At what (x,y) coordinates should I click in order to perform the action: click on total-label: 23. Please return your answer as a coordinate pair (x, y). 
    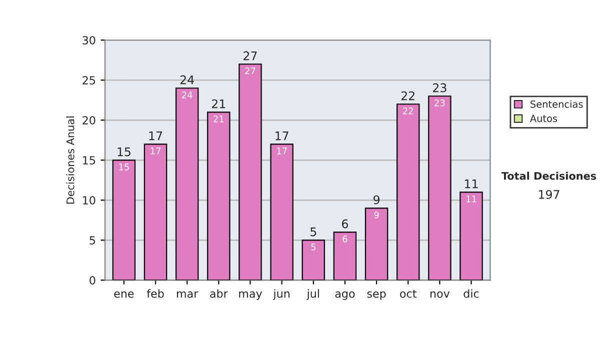
    Looking at the image, I should click on (439, 87).